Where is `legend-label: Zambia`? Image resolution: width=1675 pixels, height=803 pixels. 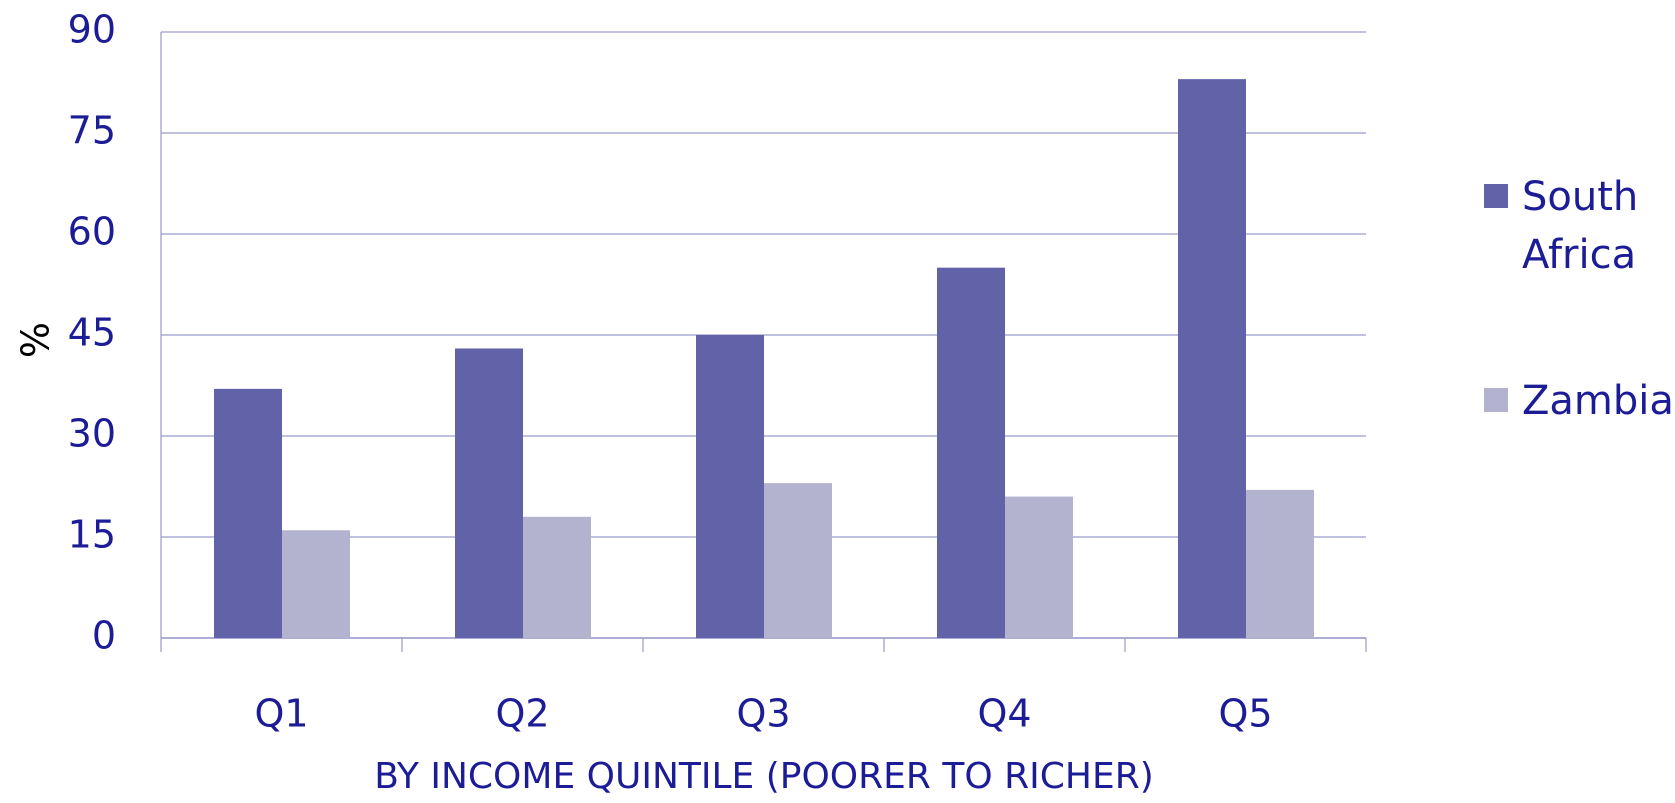
legend-label: Zambia is located at coordinates (1598, 401).